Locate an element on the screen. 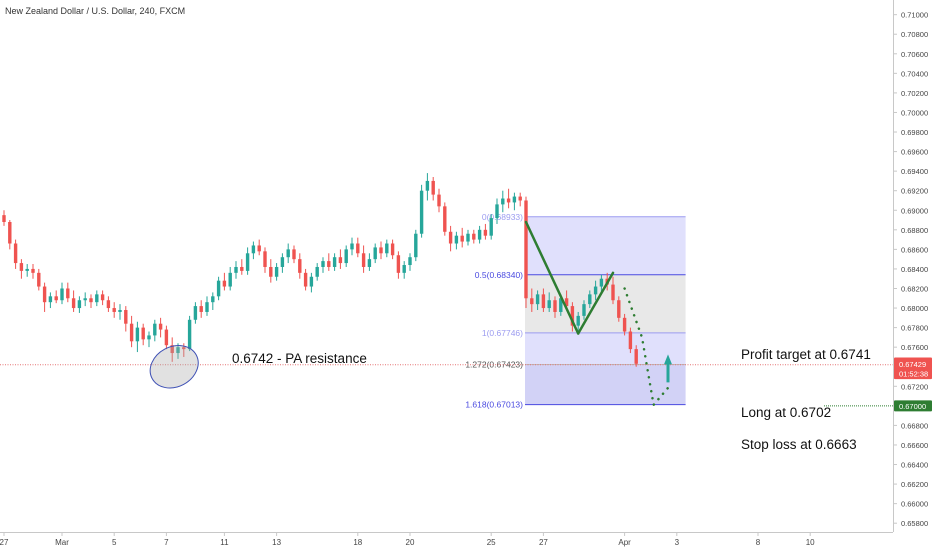 Image resolution: width=932 pixels, height=550 pixels. y-tick-label: 0.70600 is located at coordinates (914, 54).